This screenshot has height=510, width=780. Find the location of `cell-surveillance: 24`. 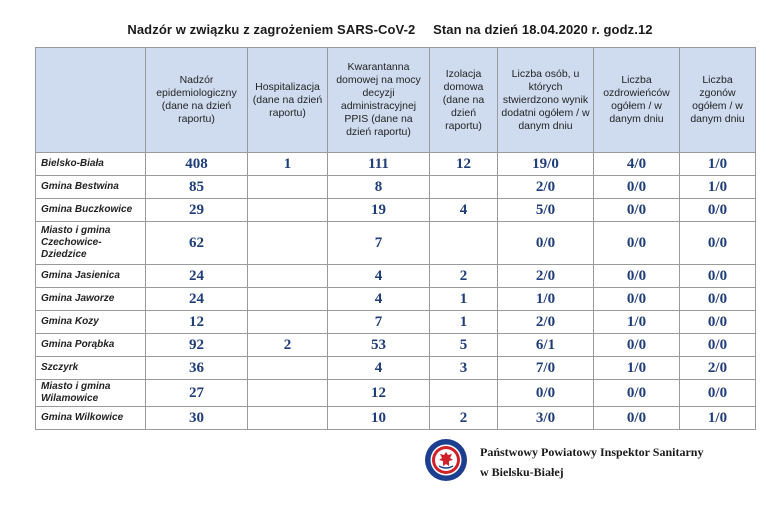

cell-surveillance: 24 is located at coordinates (196, 276).